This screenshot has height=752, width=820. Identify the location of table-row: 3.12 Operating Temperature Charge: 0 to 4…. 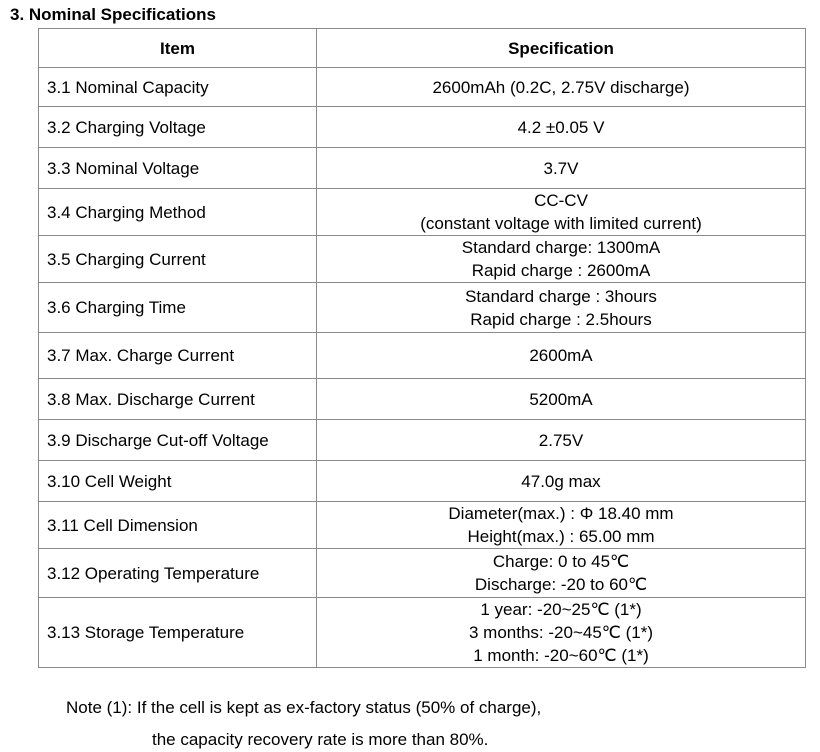
(422, 573).